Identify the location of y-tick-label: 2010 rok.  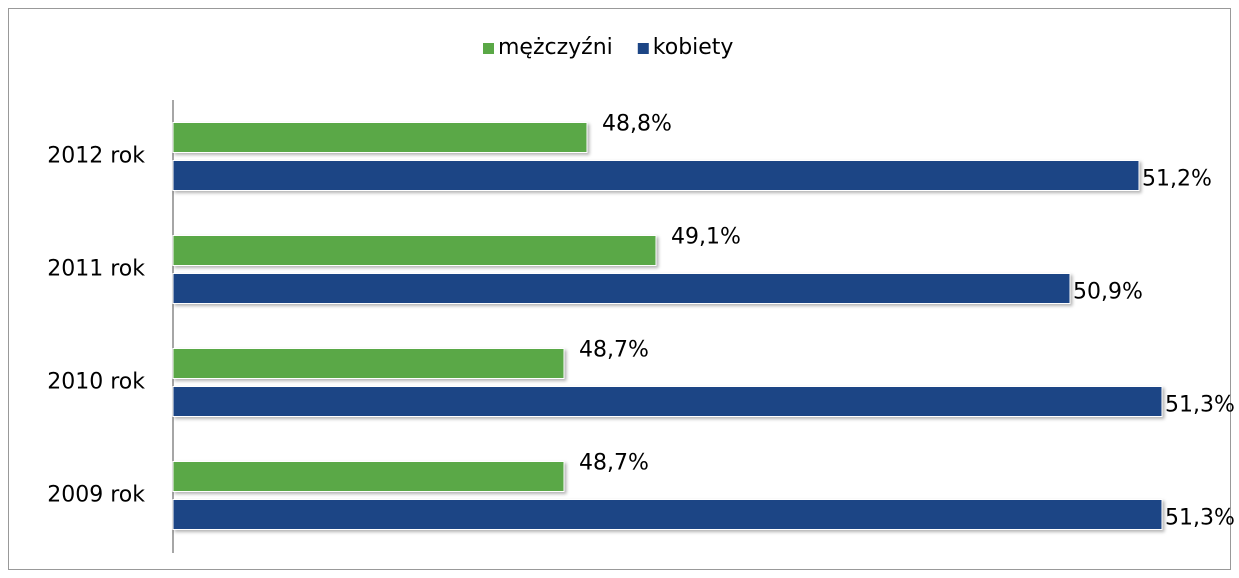
(96, 382).